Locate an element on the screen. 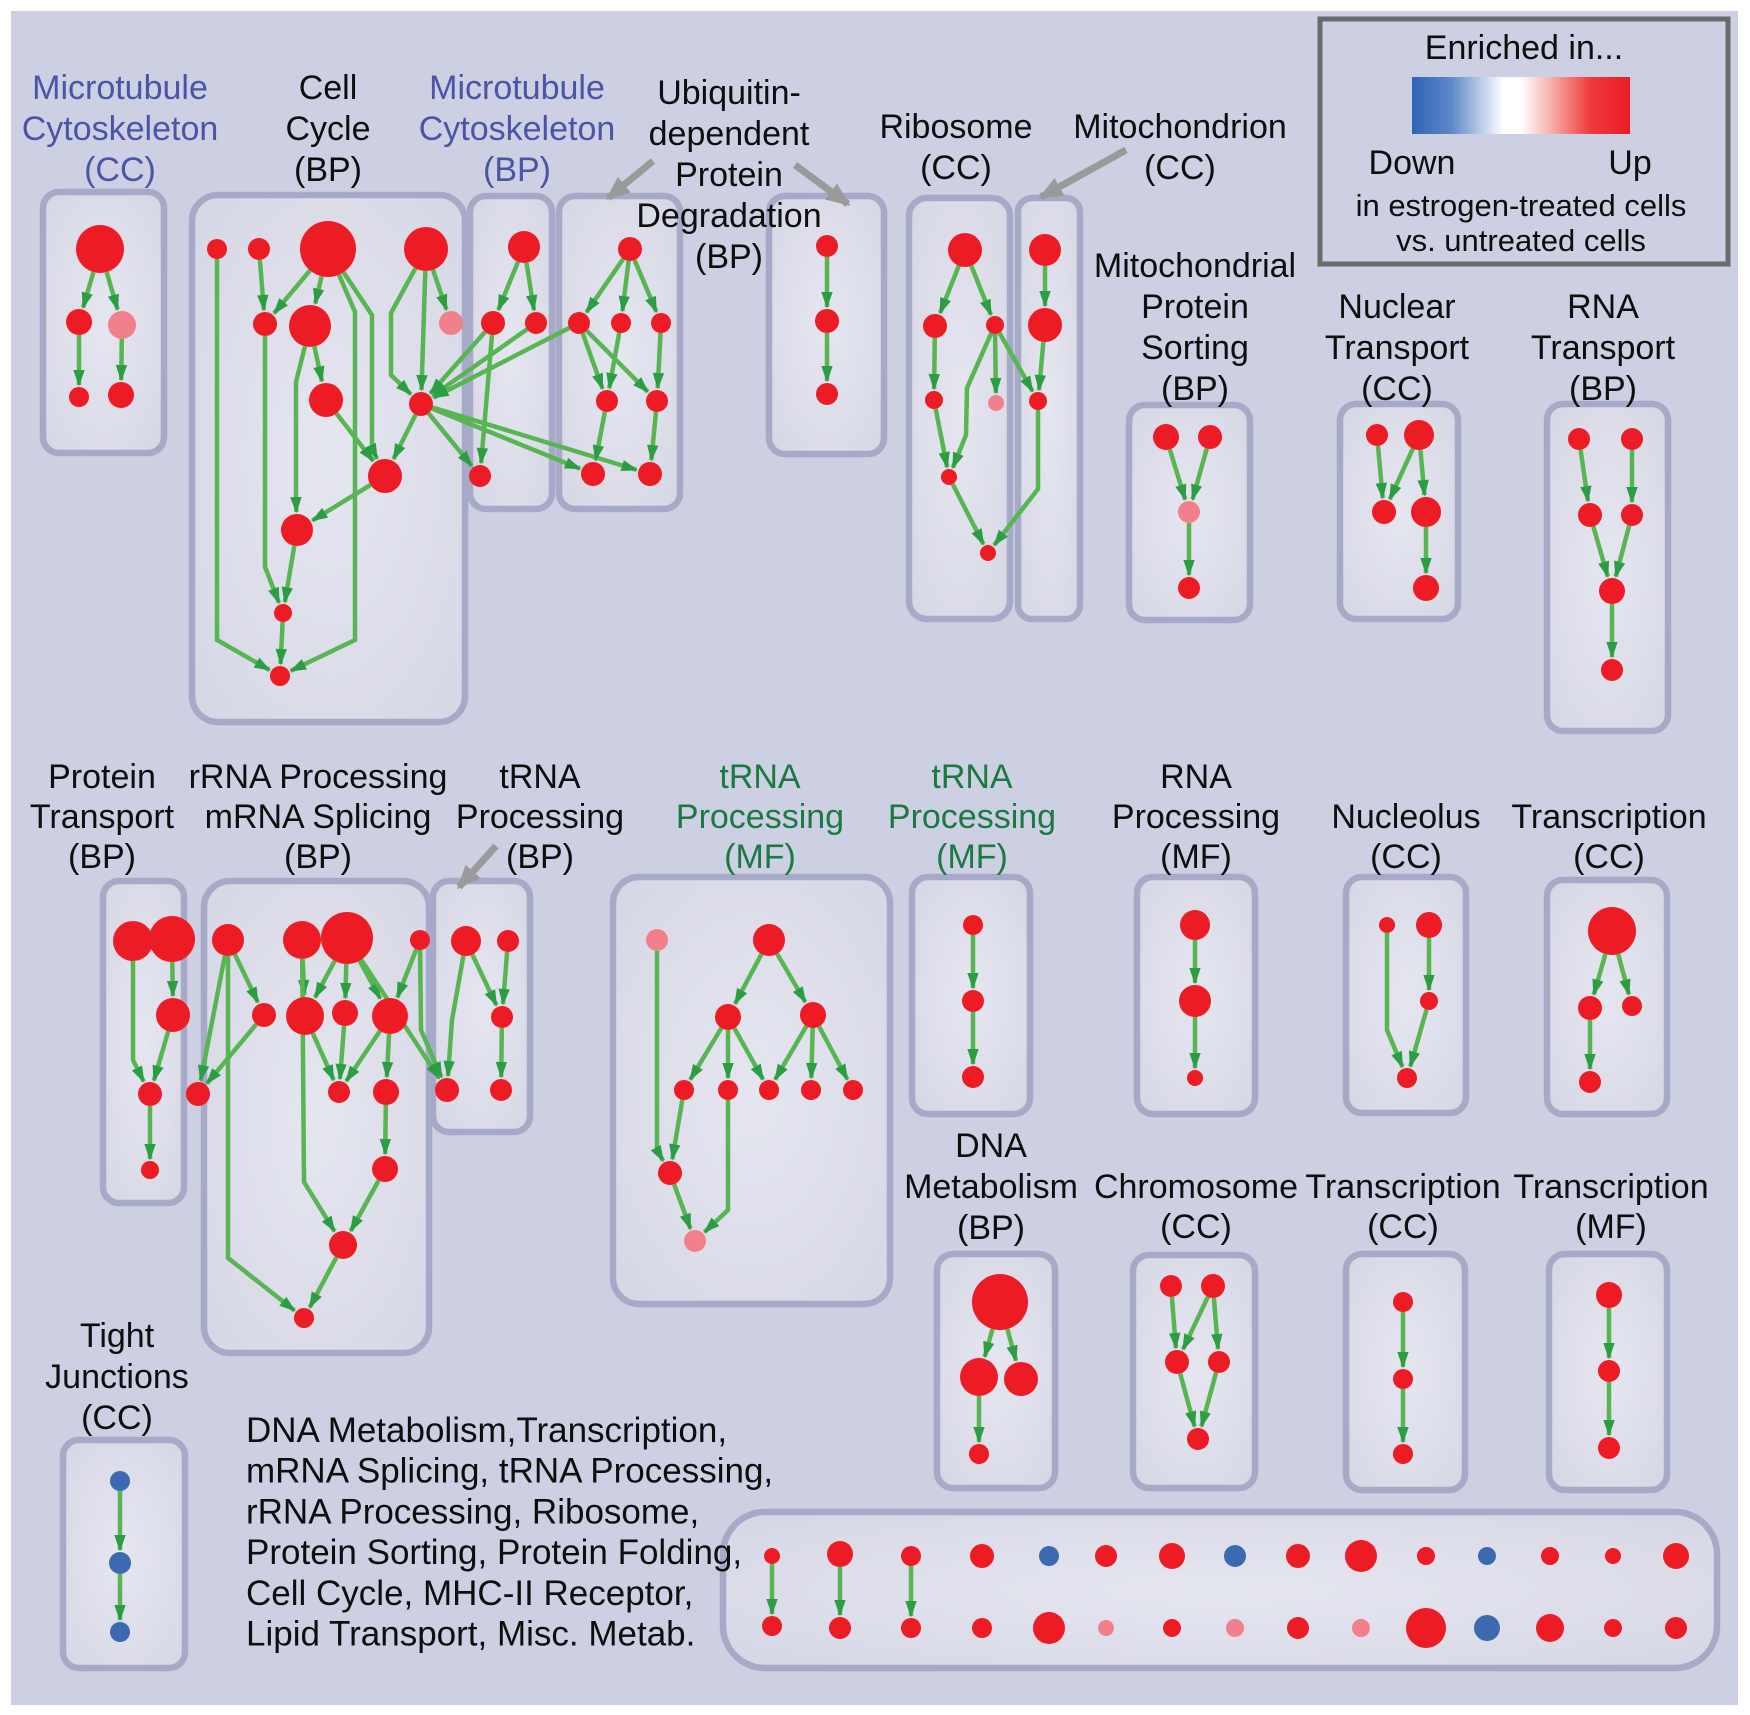  svg-text: Down is located at coordinates (1412, 163).